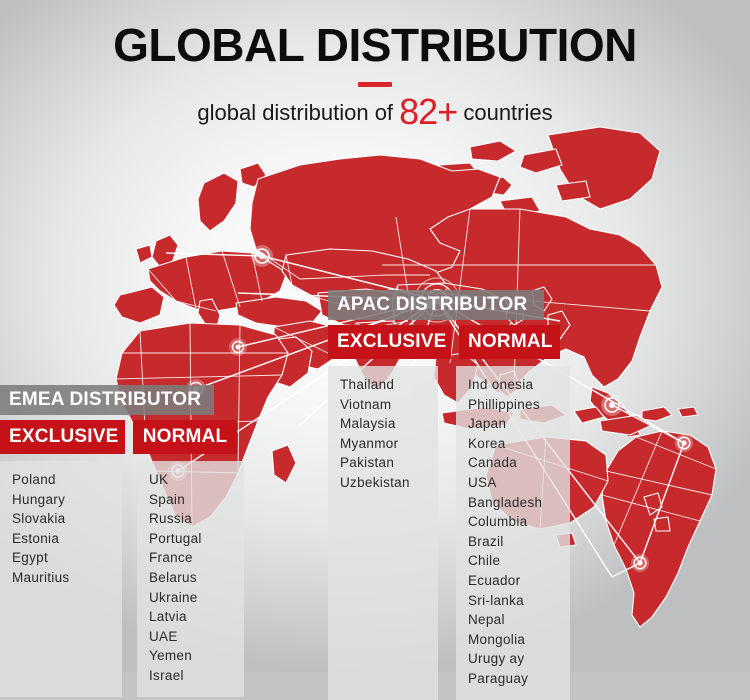 The width and height of the screenshot is (750, 700). I want to click on map-node-brazil, so click(684, 443).